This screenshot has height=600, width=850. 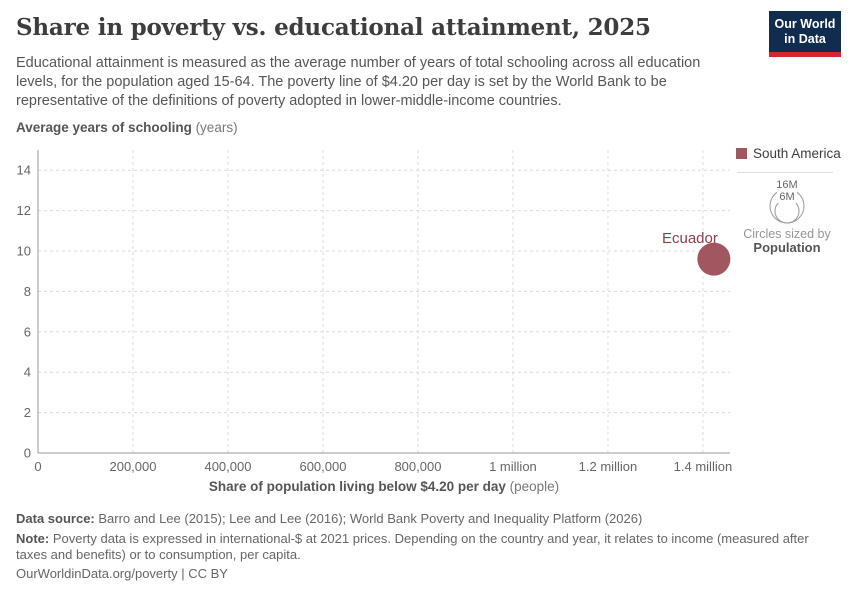 I want to click on x-tick-label: 200,000, so click(x=132, y=466).